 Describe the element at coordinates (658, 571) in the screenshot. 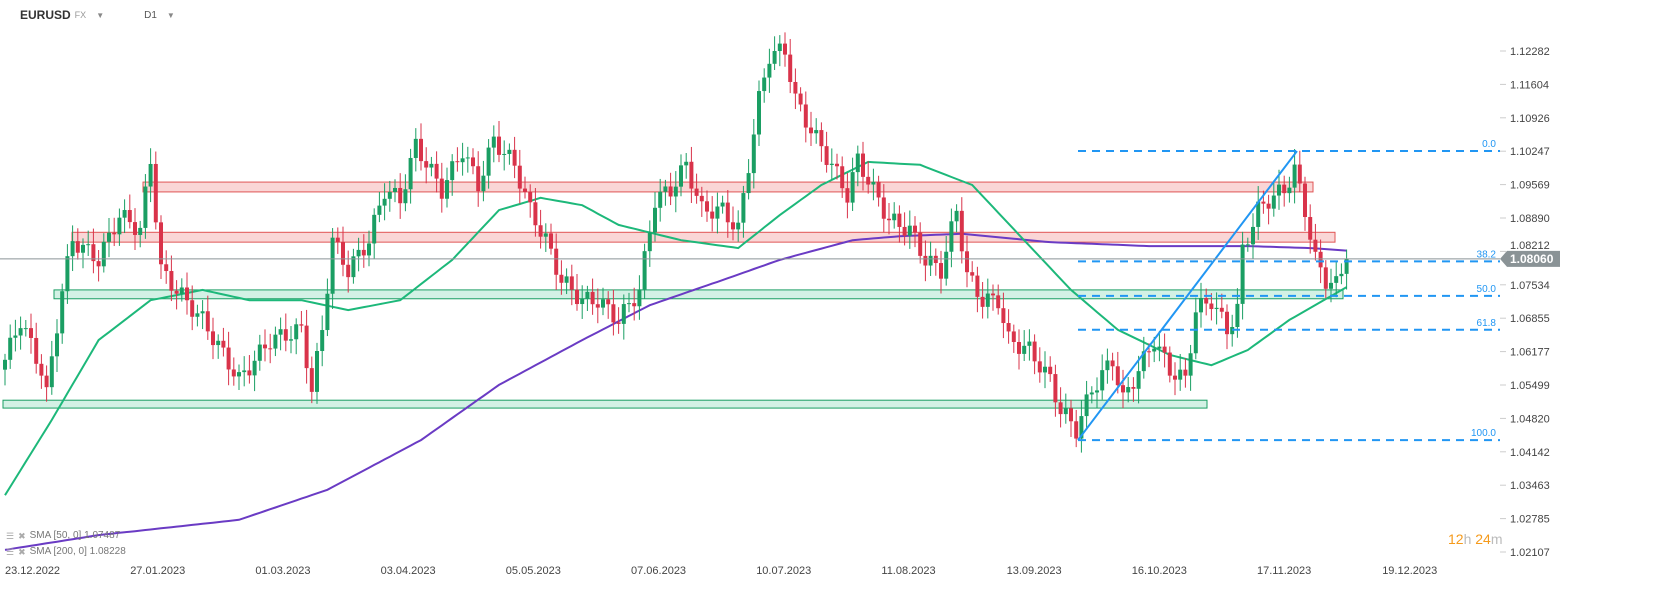

I see `x-tick-label: 07.06.2023` at that location.